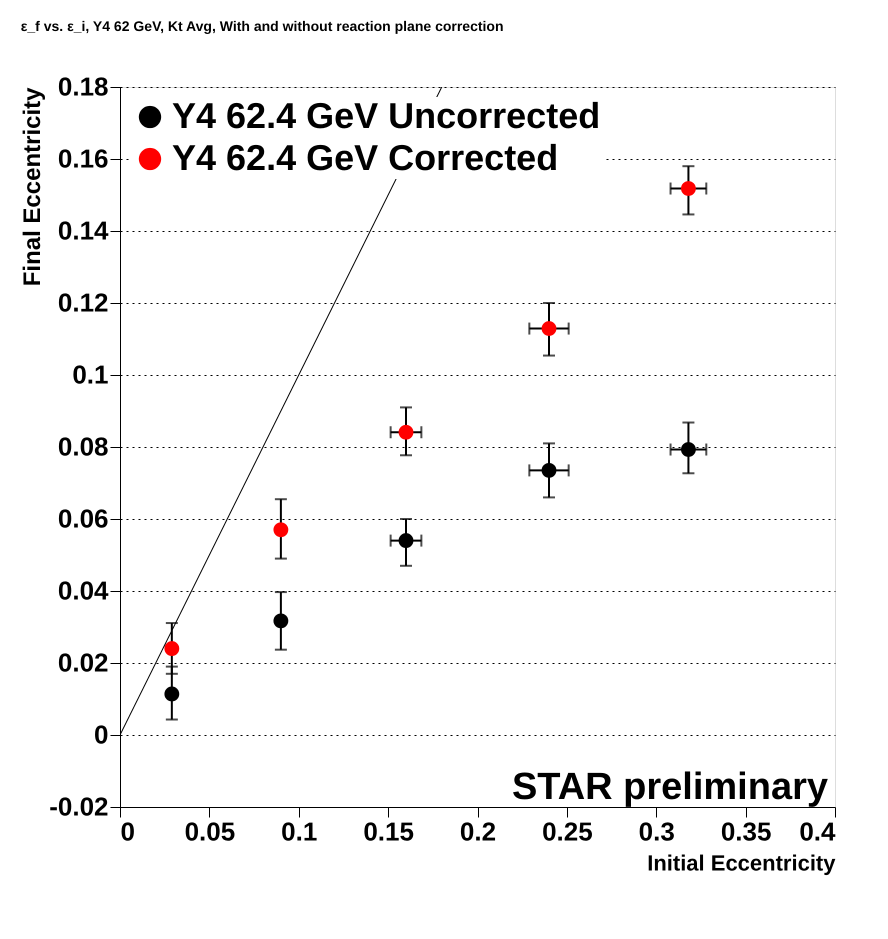 Image resolution: width=888 pixels, height=939 pixels. What do you see at coordinates (101, 735) in the screenshot?
I see `y-tick-label: 0` at bounding box center [101, 735].